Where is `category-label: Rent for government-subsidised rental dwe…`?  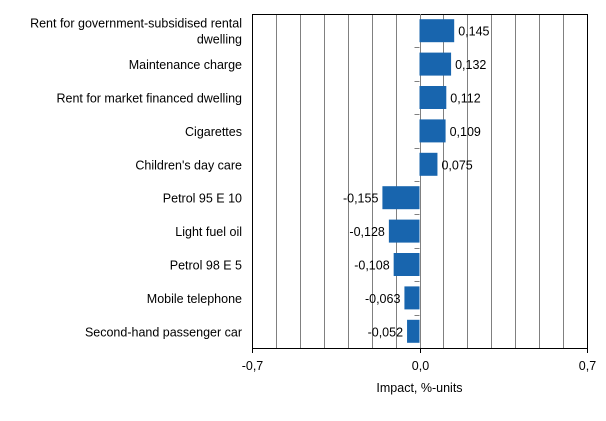 category-label: Rent for government-subsidised rental dwe… is located at coordinates (136, 32).